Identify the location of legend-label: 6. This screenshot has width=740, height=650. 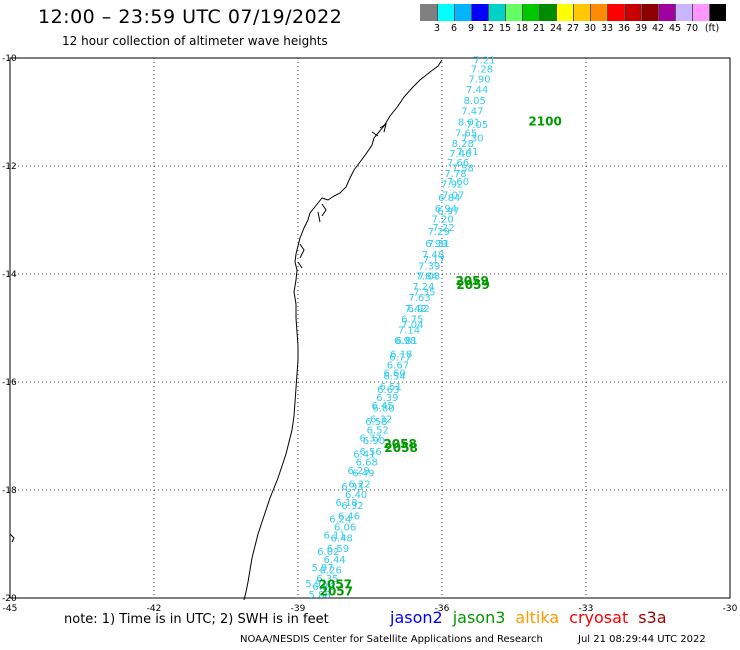
(454, 28).